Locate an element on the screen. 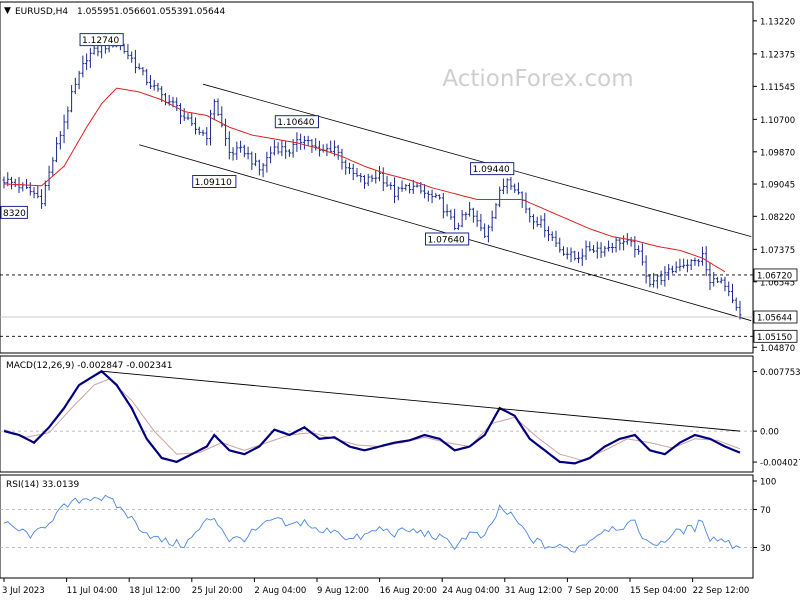 Image resolution: width=800 pixels, height=604 pixels. macd-signal-line is located at coordinates (372, 419).